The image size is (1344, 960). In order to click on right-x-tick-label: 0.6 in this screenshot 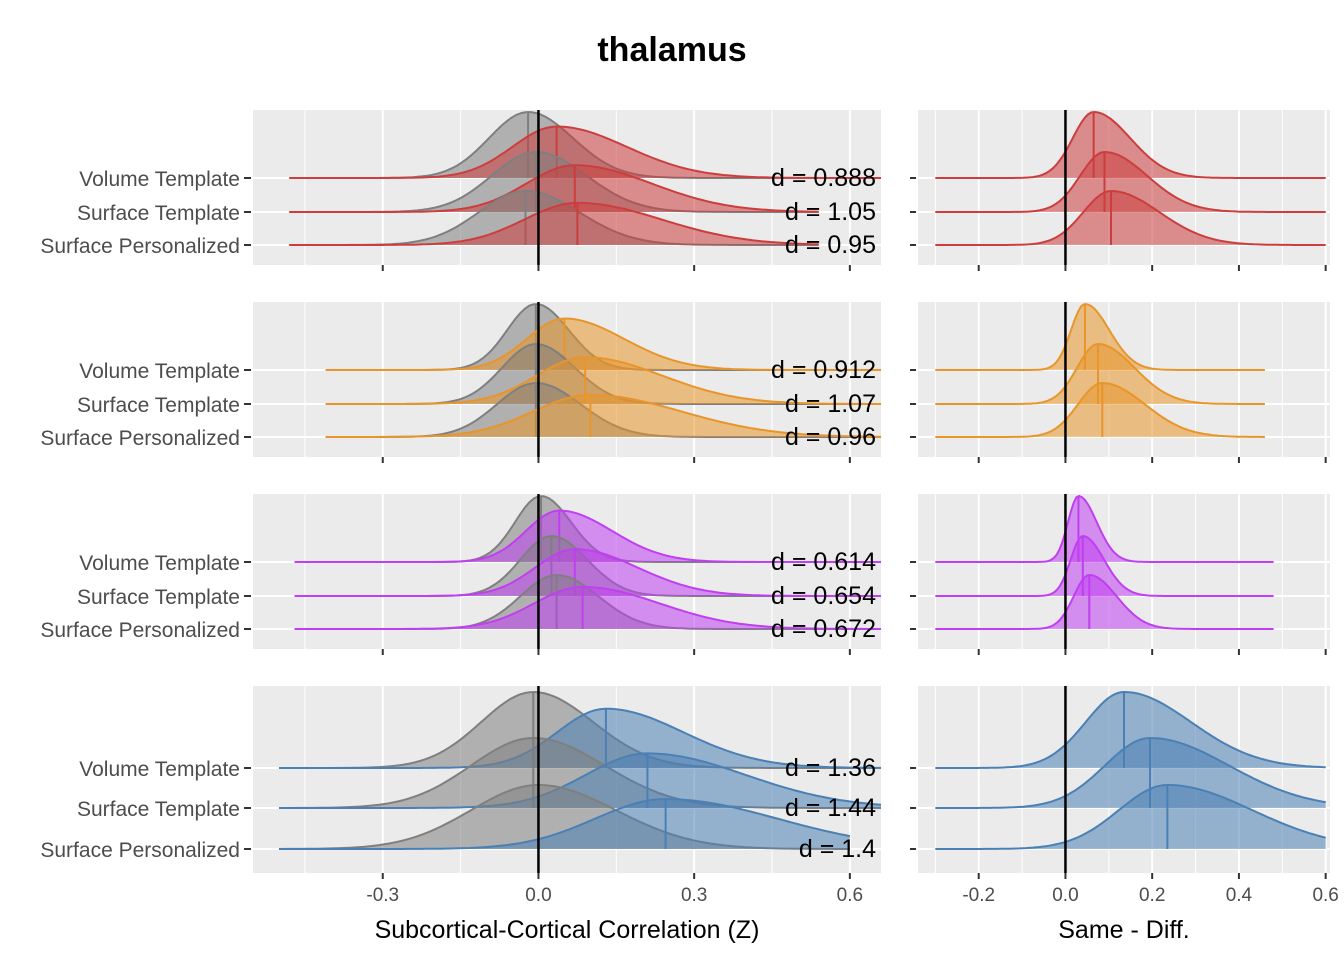, I will do `click(1325, 895)`.